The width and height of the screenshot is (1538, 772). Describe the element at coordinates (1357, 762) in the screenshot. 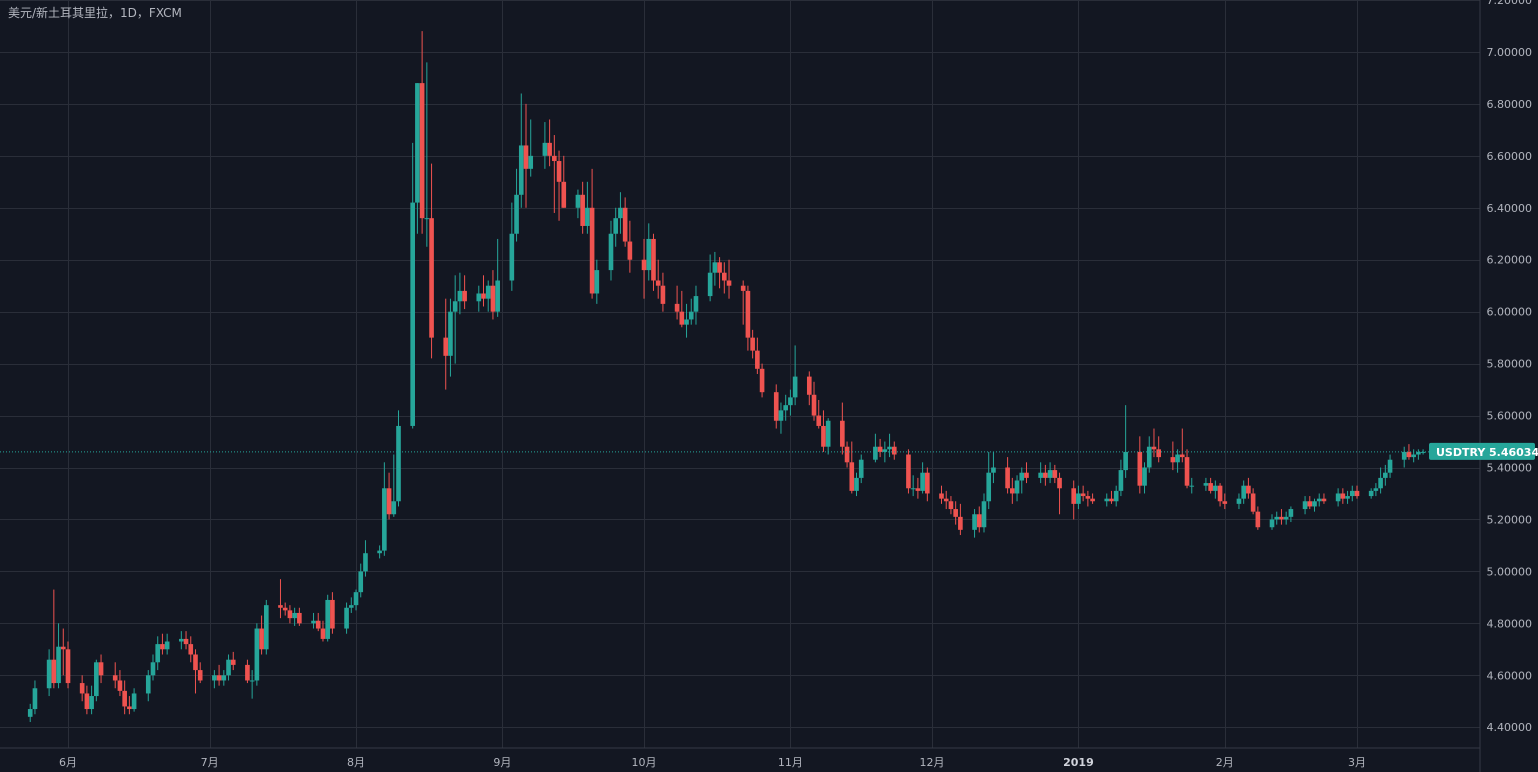

I see `time-tick-label: 3月` at that location.